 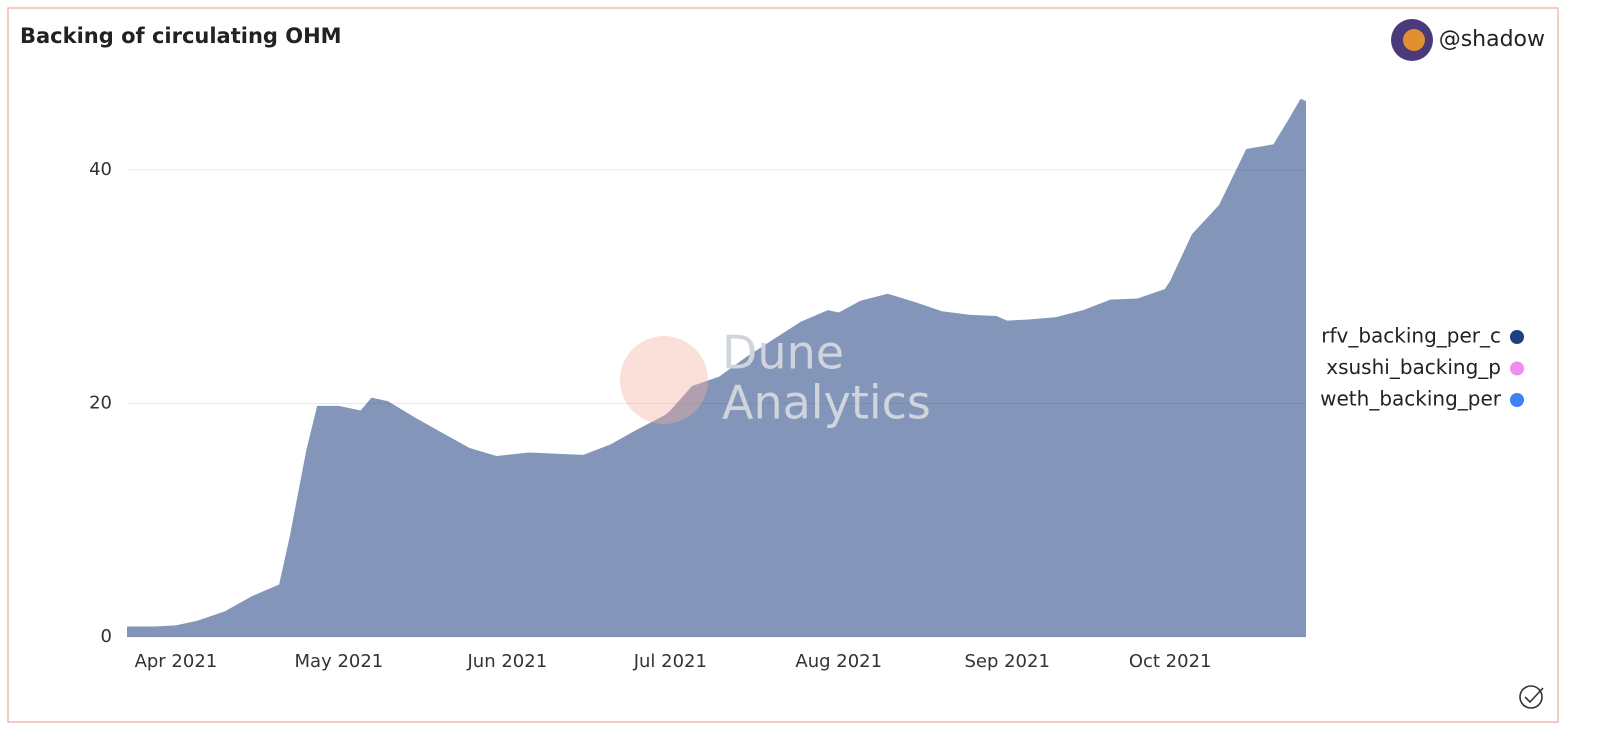 What do you see at coordinates (826, 403) in the screenshot?
I see `watermark-text: Analytics` at bounding box center [826, 403].